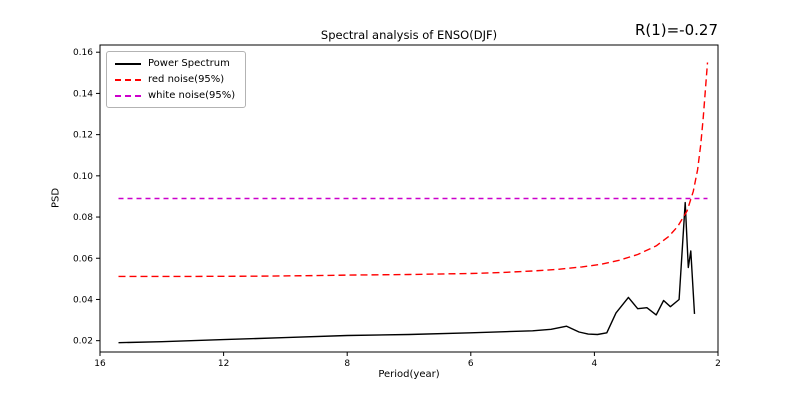  I want to click on legend-label-power-spectrum: Power Spectrum, so click(189, 63).